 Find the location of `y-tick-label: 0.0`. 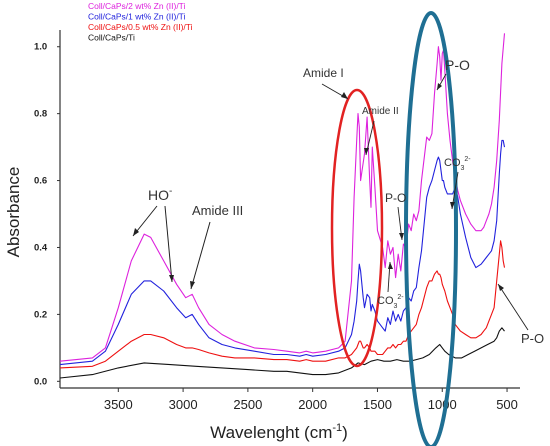

y-tick-label: 0.0 is located at coordinates (40, 381).